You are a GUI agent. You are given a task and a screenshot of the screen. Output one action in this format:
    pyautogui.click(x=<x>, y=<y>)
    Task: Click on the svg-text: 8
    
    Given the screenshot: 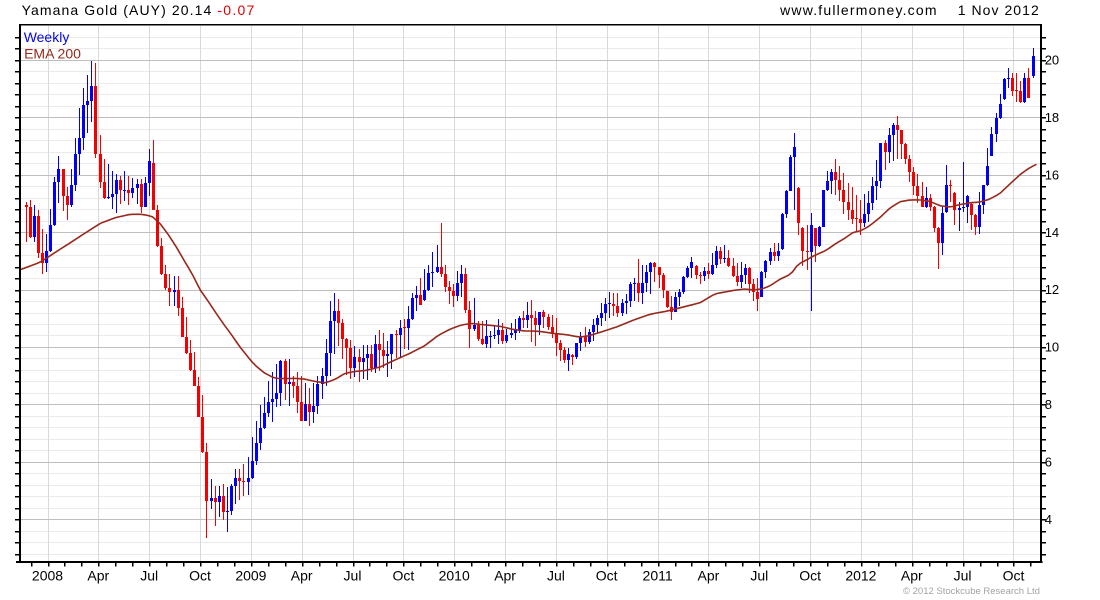 What is the action you would take?
    pyautogui.click(x=1048, y=404)
    